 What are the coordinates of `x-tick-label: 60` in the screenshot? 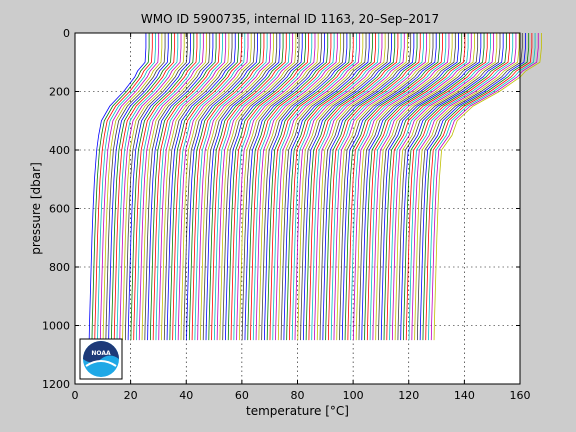 It's located at (242, 395).